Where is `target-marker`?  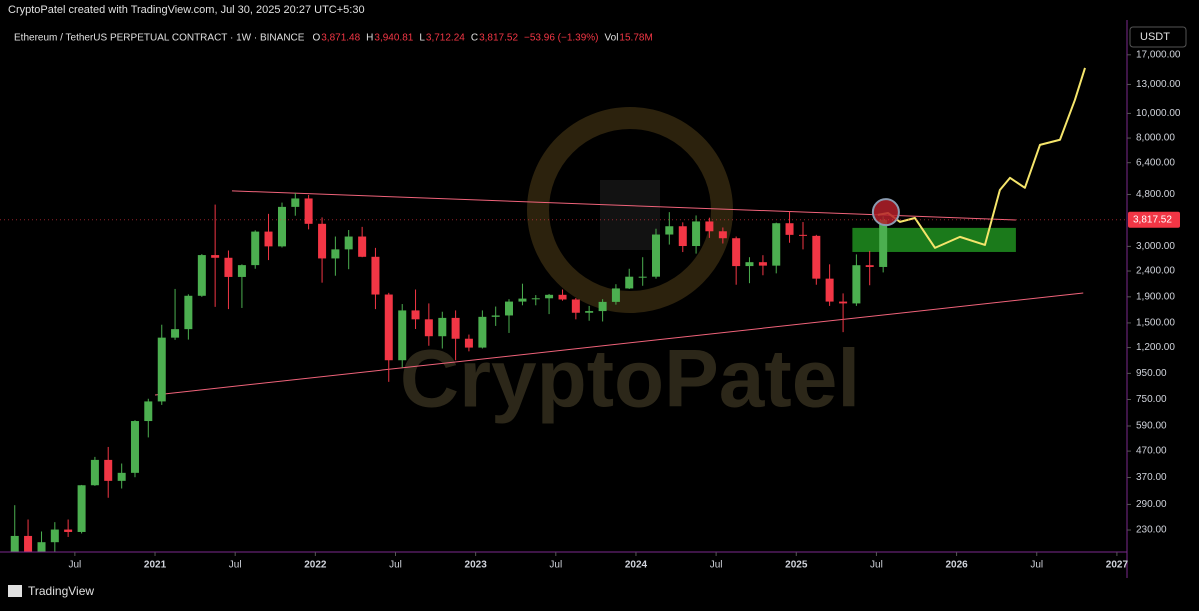
target-marker is located at coordinates (885, 212).